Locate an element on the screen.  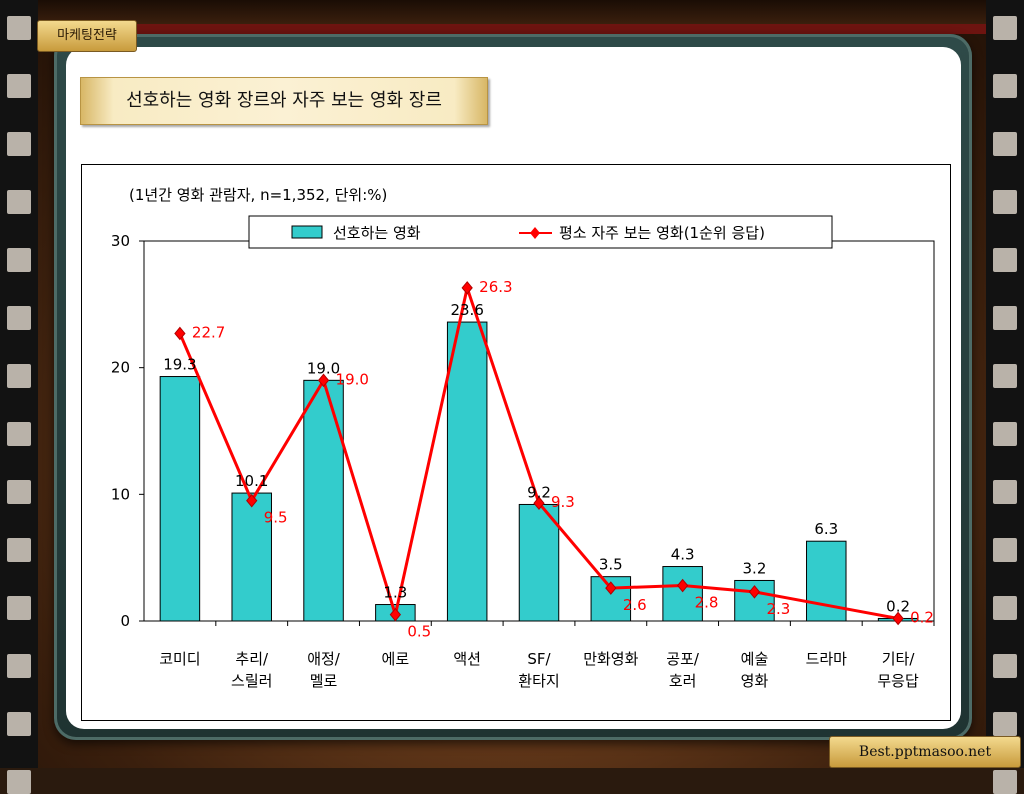
bar-value-label: 6.3 is located at coordinates (826, 529).